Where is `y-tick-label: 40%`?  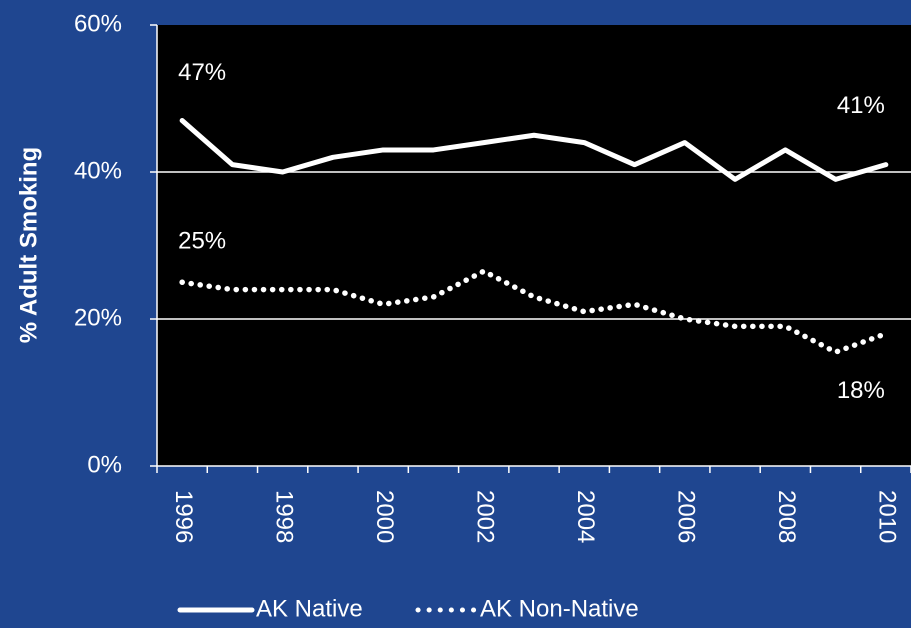 y-tick-label: 40% is located at coordinates (98, 170).